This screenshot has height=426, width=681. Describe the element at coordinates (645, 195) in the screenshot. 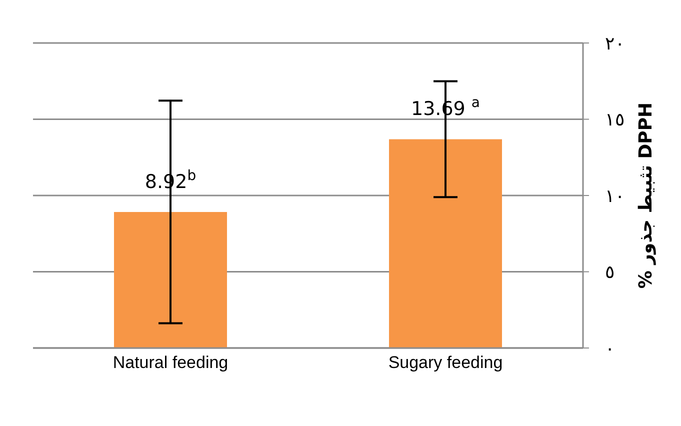

I see `y-axis-title: % تثبيط جذور DPPH` at that location.